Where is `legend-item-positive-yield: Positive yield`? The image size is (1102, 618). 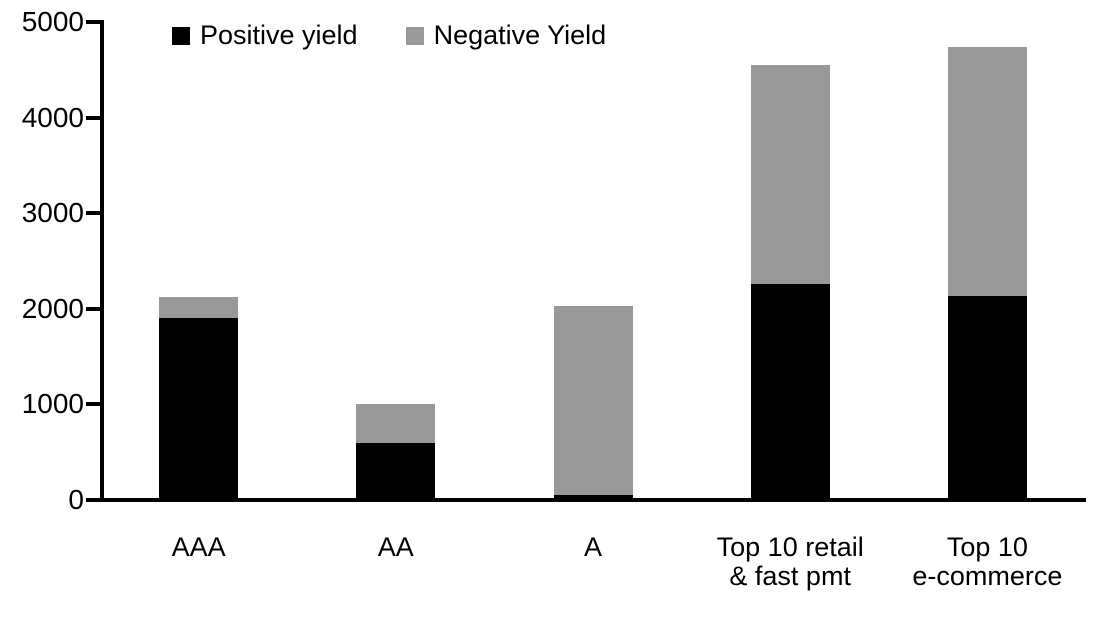 legend-item-positive-yield: Positive yield is located at coordinates (265, 35).